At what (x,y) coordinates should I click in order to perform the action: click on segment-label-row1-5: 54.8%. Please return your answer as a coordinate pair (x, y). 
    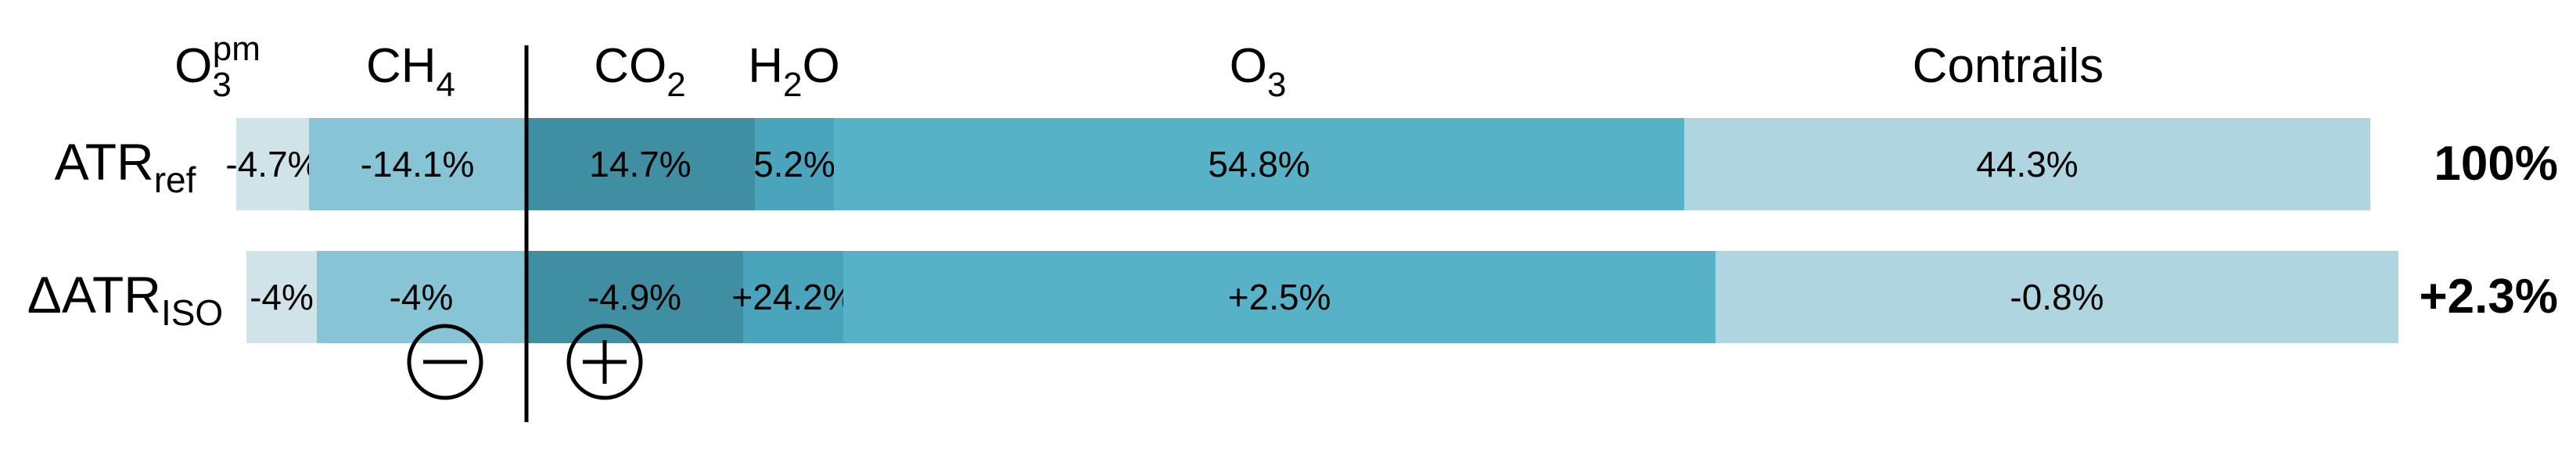
    Looking at the image, I should click on (1259, 164).